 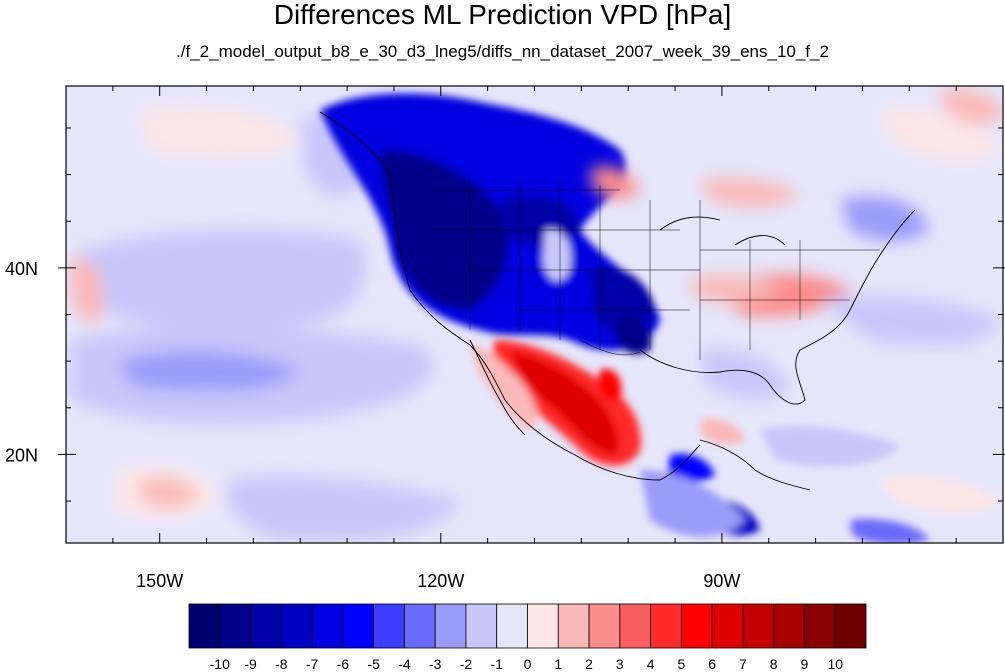 What do you see at coordinates (159, 581) in the screenshot?
I see `lon-tick-label: 150W` at bounding box center [159, 581].